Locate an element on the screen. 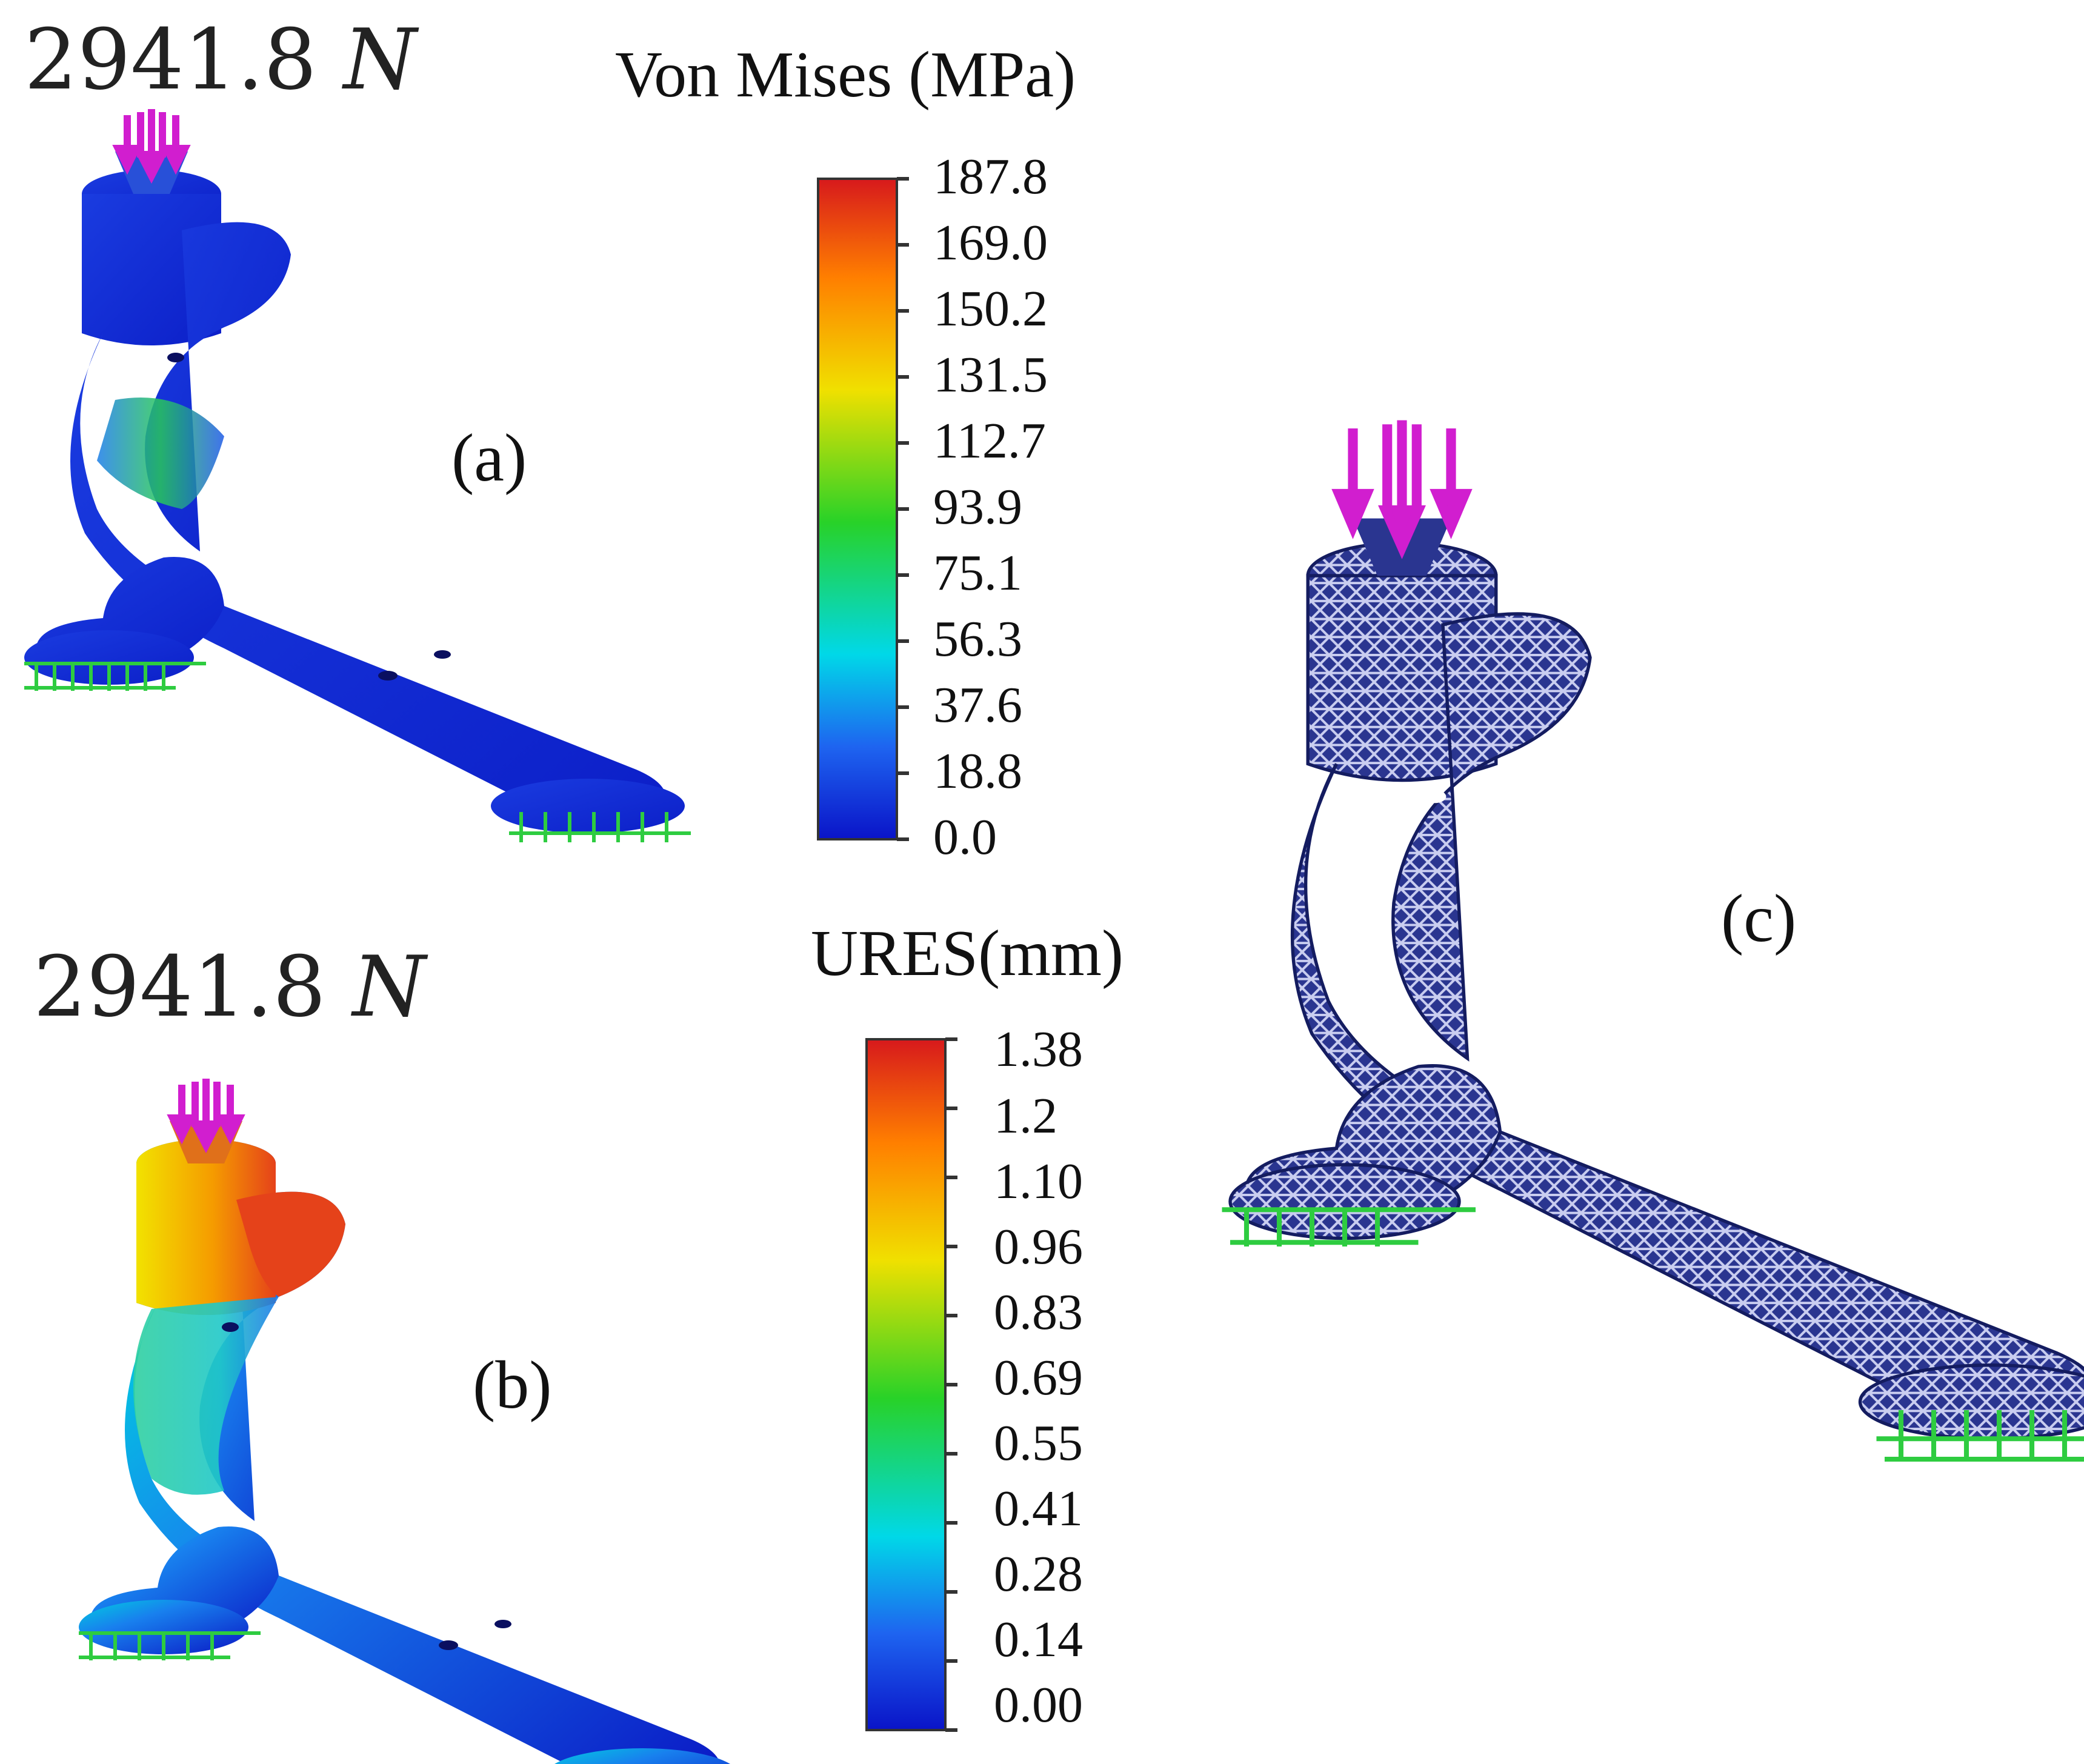  stress-tick-label: 37.6 is located at coordinates (977, 705).